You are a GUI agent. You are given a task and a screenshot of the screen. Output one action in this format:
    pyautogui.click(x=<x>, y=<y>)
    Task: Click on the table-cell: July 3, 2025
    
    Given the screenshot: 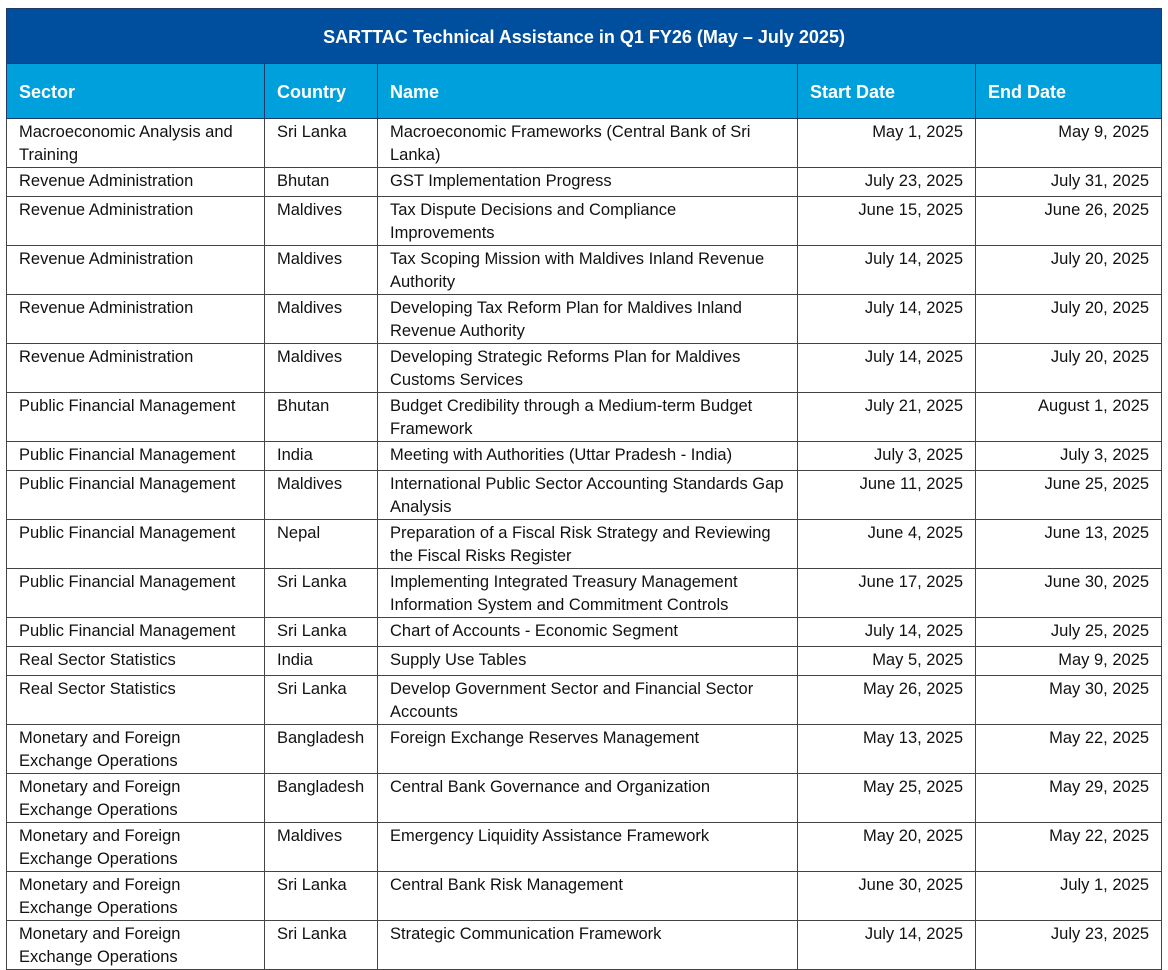 What is the action you would take?
    pyautogui.click(x=1068, y=456)
    